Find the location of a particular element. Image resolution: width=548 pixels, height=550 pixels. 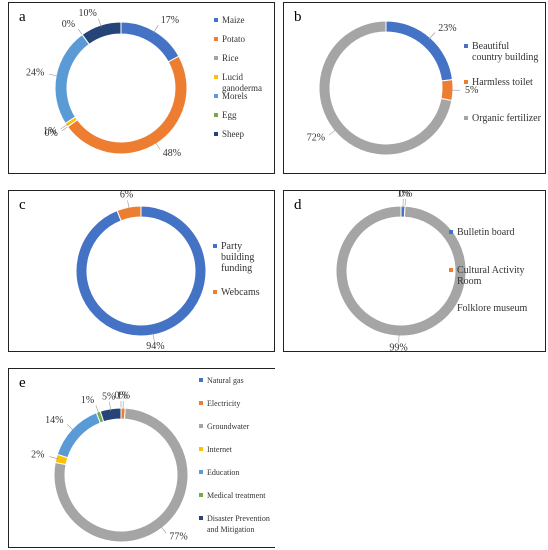

data-label: 77% is located at coordinates (178, 537).